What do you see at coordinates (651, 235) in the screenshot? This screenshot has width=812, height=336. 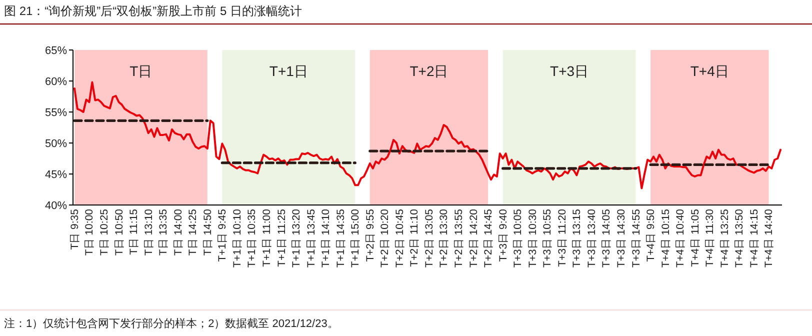 I see `x-tick-label: T+4日 9:50` at bounding box center [651, 235].